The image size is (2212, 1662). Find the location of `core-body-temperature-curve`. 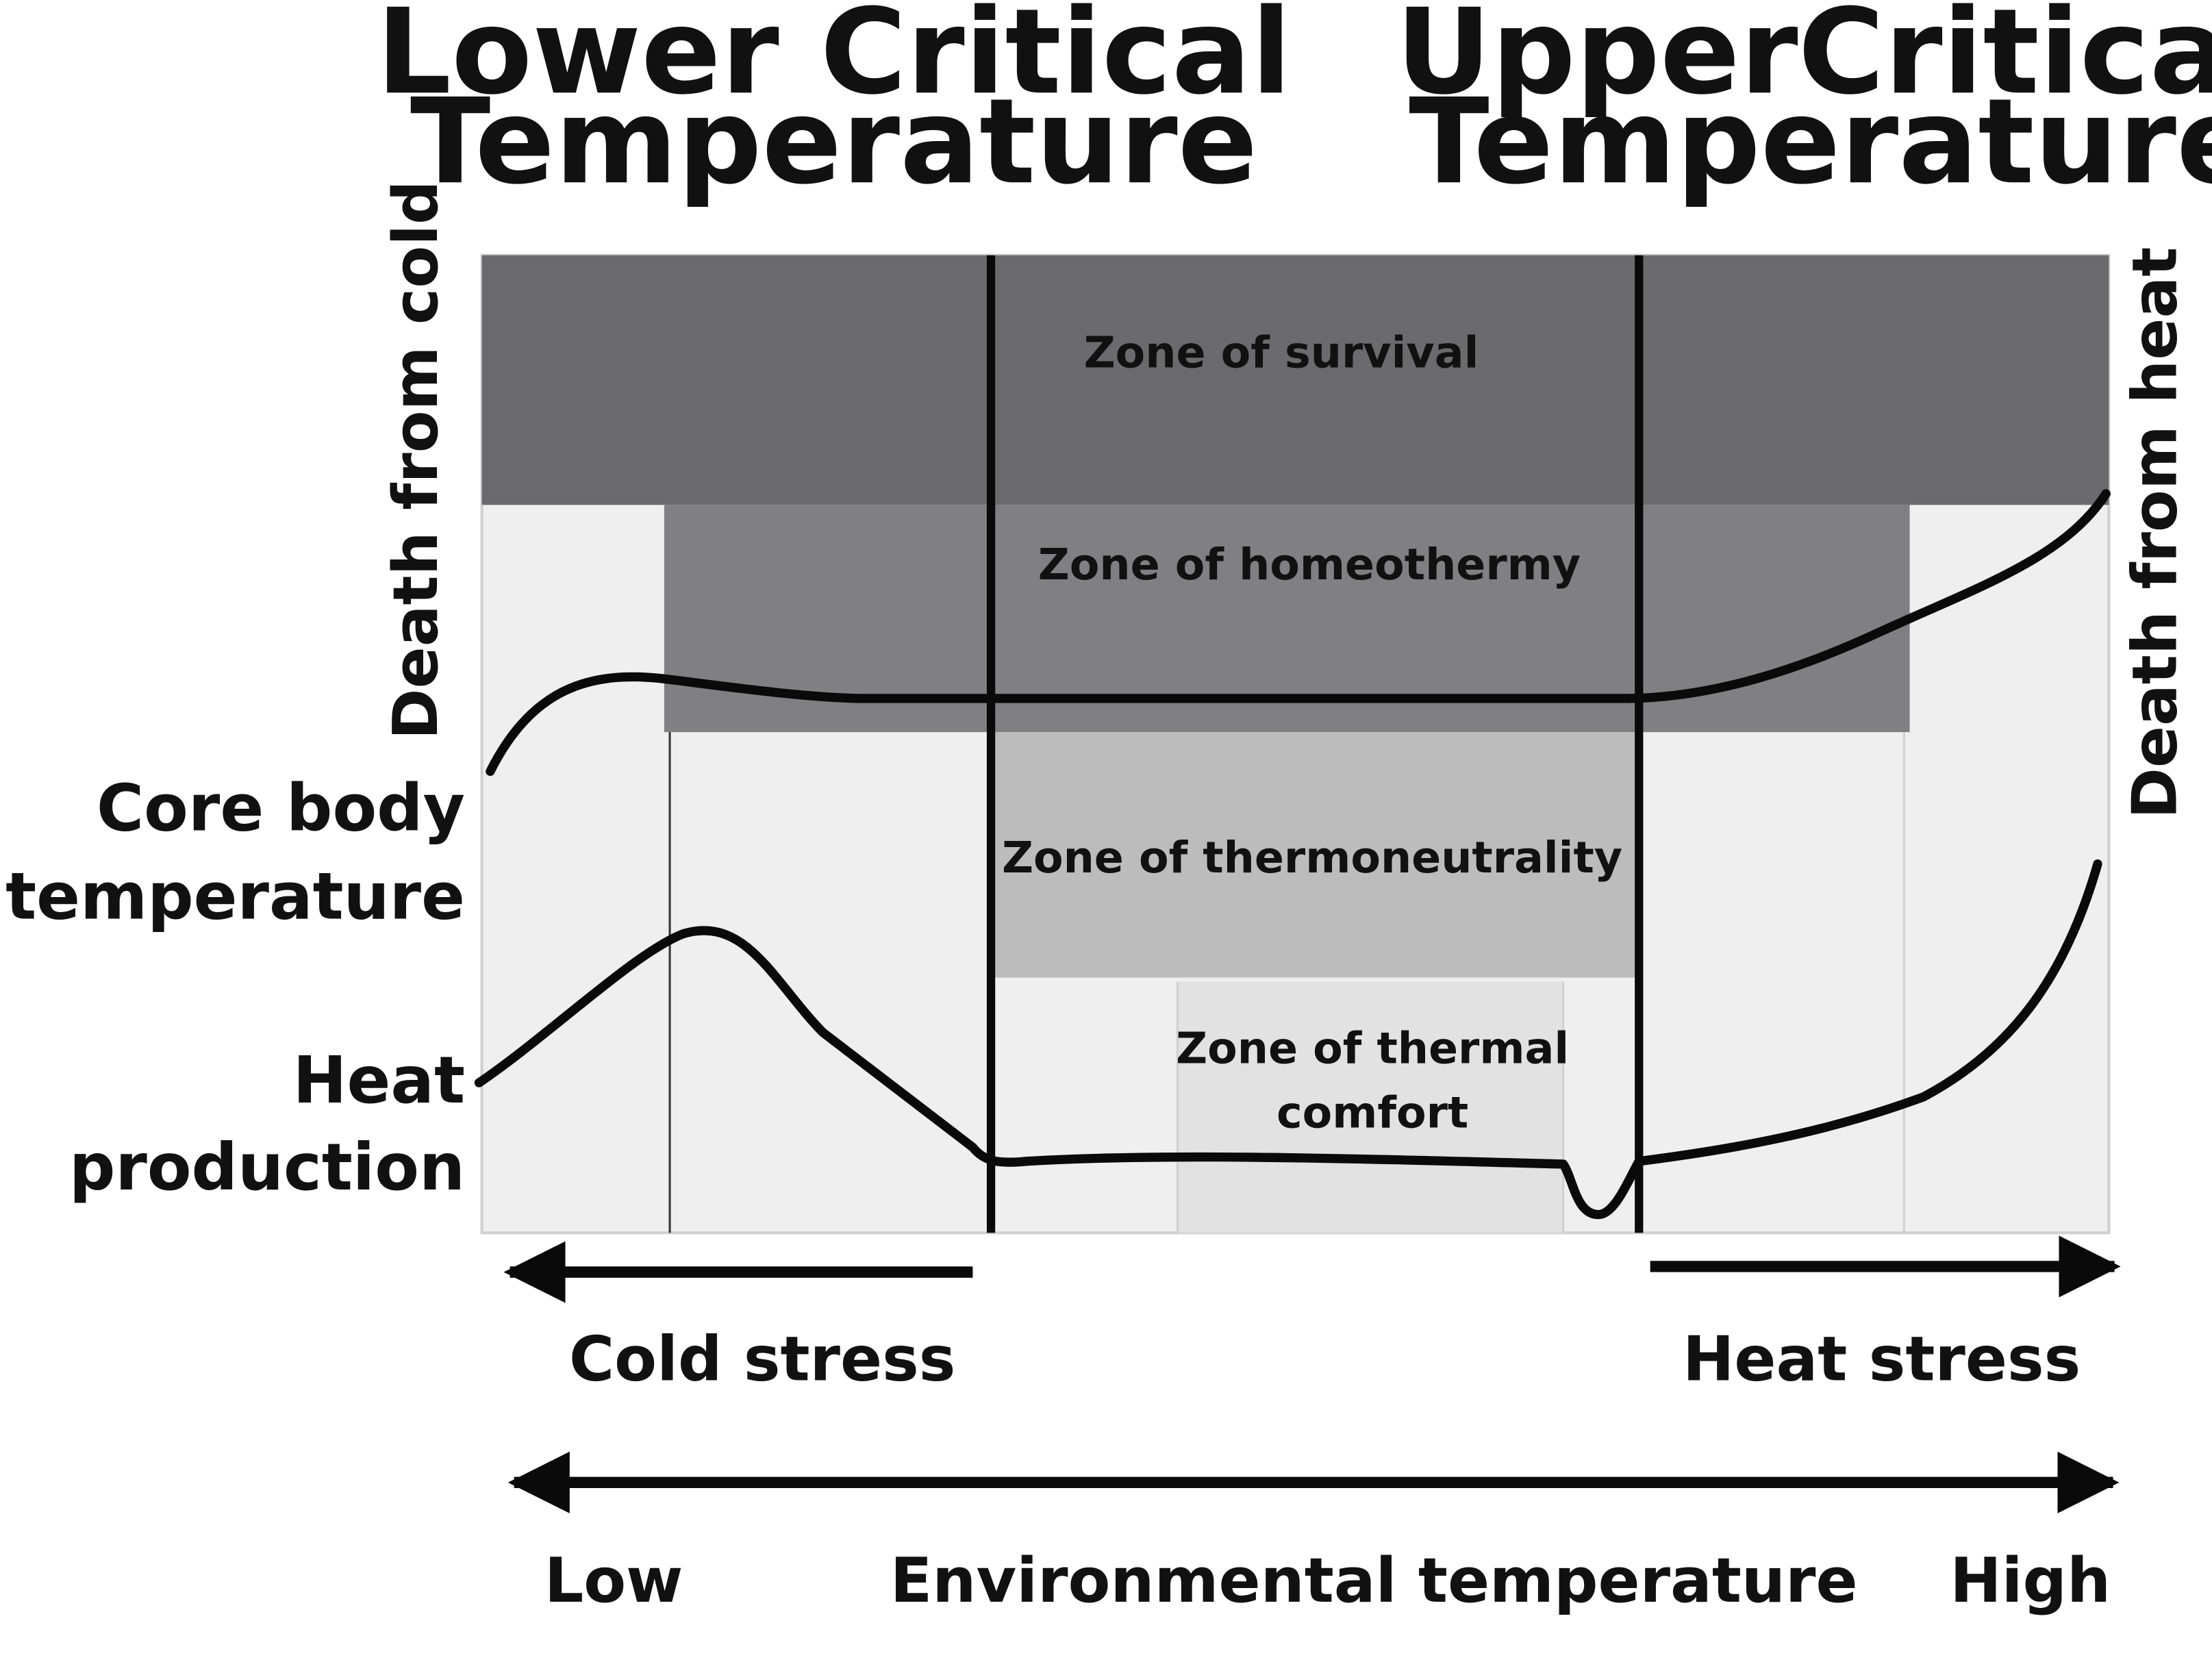

core-body-temperature-curve is located at coordinates (1298, 633).